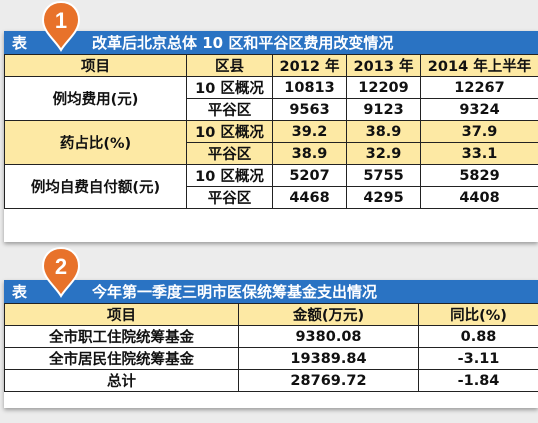  Describe the element at coordinates (309, 65) in the screenshot. I see `table1-header-cell: 2012 年` at that location.